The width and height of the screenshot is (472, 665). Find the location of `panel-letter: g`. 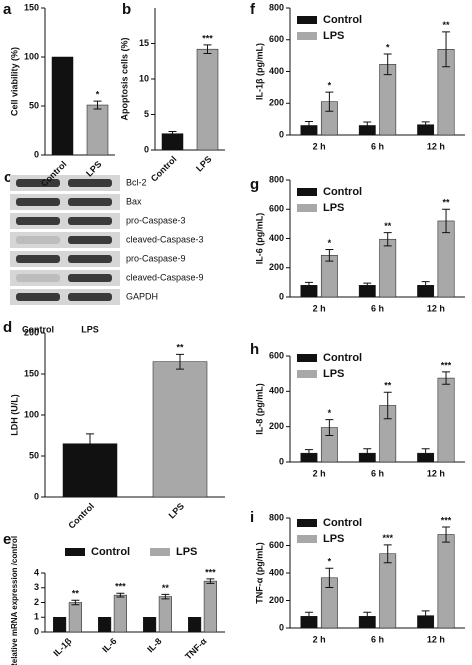

panel-letter: g is located at coordinates (254, 184).